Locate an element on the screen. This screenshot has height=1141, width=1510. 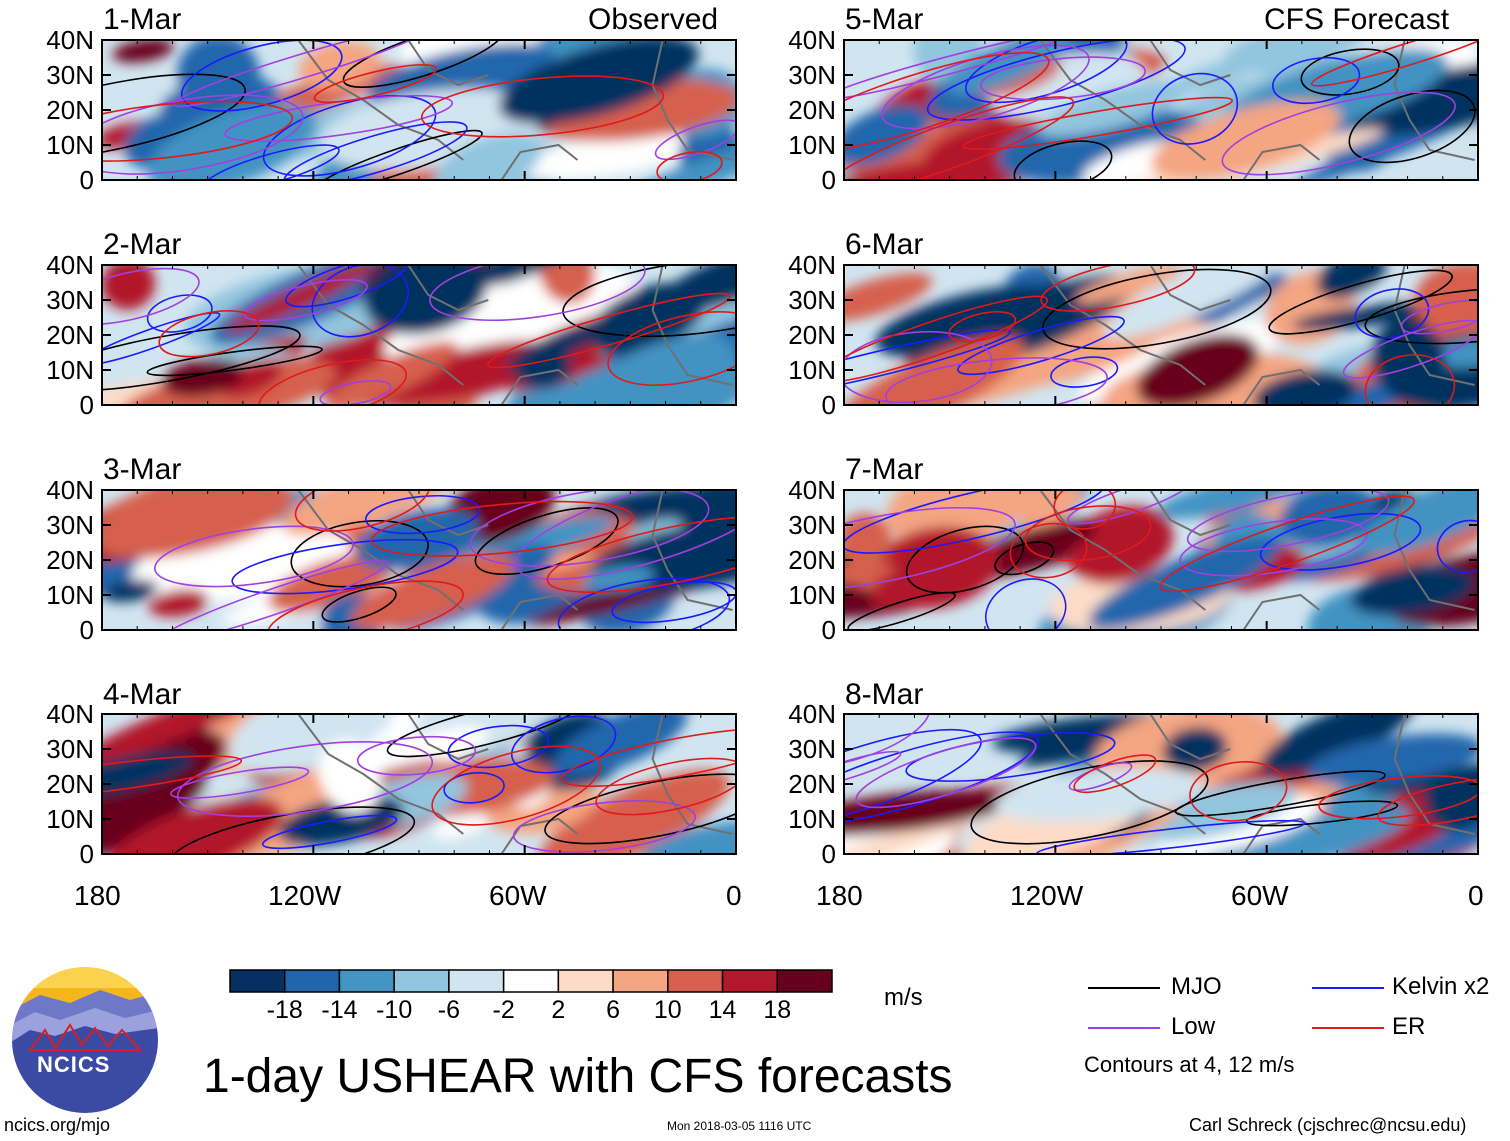
panel-date-3: 3-Mar is located at coordinates (142, 469).